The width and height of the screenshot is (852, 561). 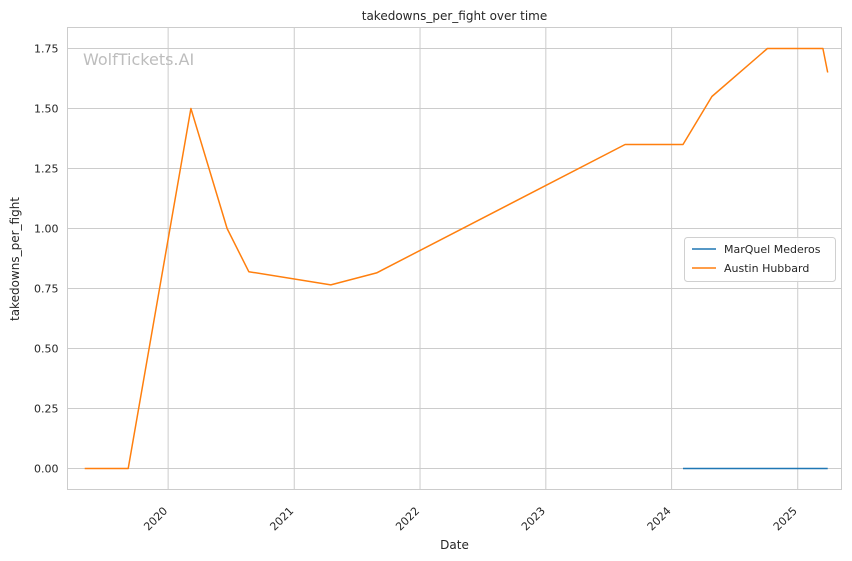 What do you see at coordinates (46, 259) in the screenshot?
I see `y-tick-labels: 0.00 0.25 0.50 0.75 1.00 1.25 1.50 1.75` at bounding box center [46, 259].